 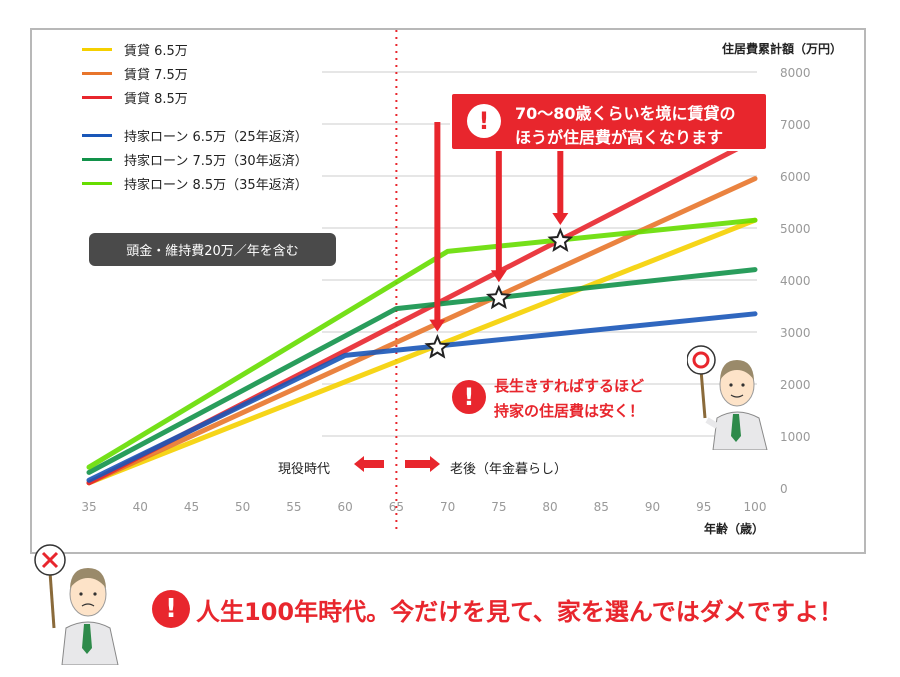 I want to click on right-arrow-icon, so click(x=422, y=464).